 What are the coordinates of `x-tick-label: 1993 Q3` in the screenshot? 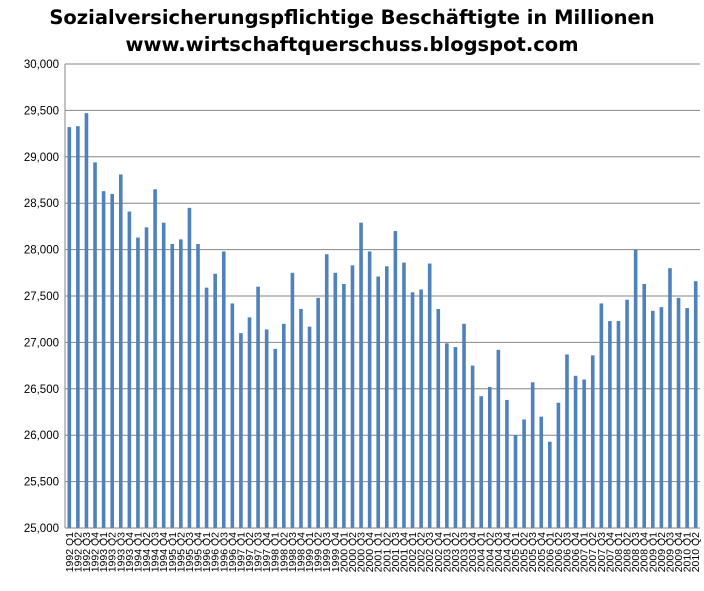 It's located at (121, 552).